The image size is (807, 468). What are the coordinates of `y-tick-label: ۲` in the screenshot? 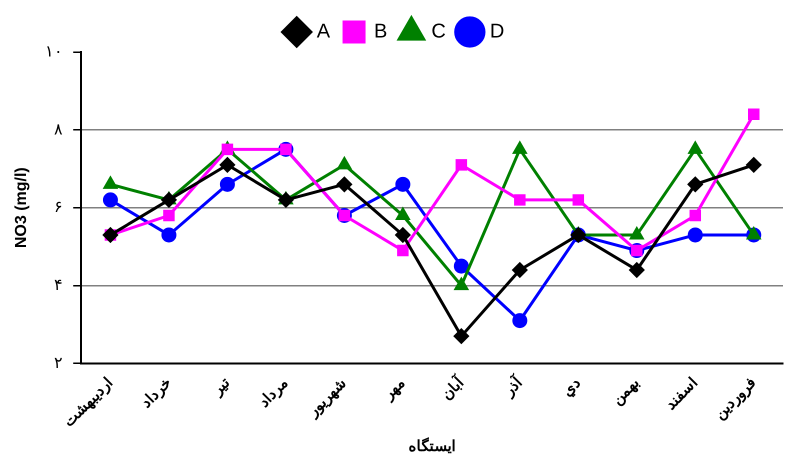 It's located at (59, 363).